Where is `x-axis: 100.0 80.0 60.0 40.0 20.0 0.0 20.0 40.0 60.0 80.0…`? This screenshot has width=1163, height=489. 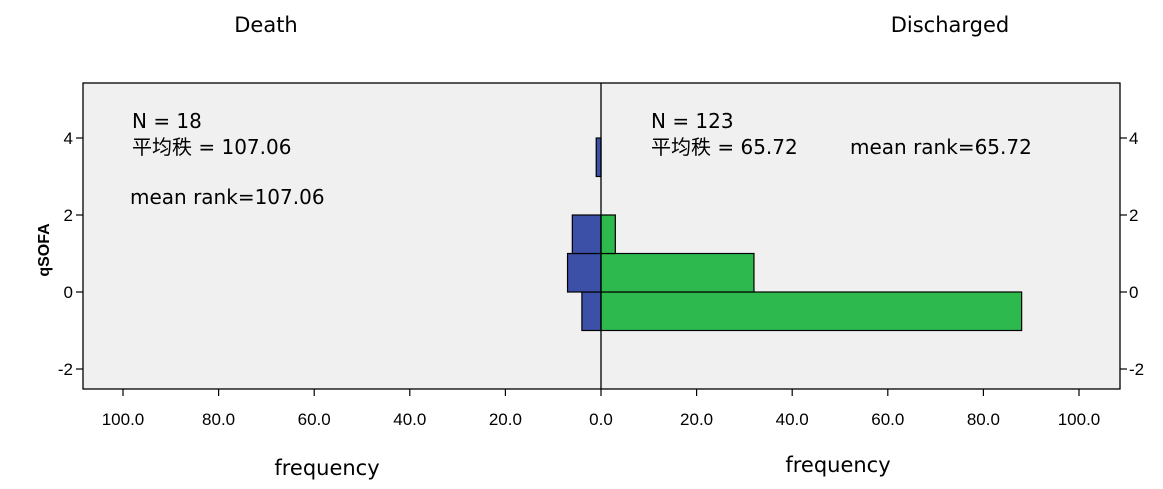
x-axis: 100.0 80.0 60.0 40.0 20.0 0.0 20.0 40.0 60.0 80.0… is located at coordinates (601, 409).